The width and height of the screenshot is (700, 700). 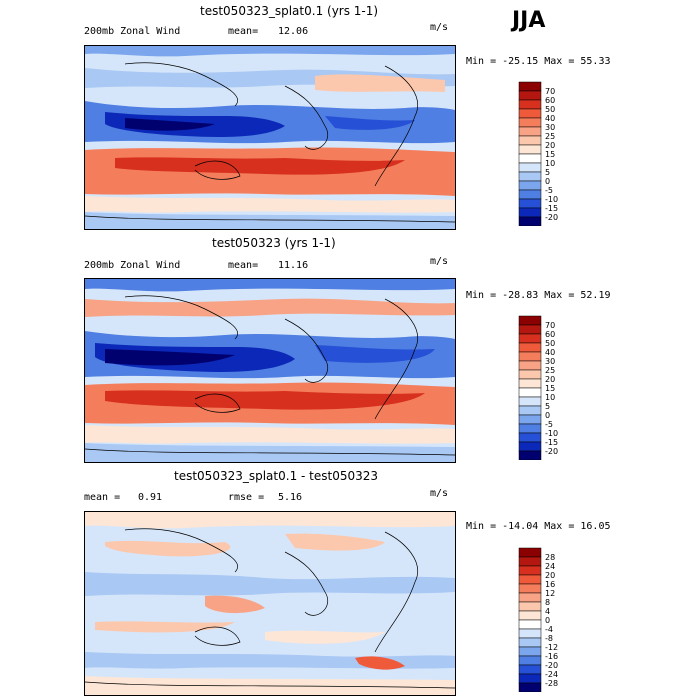 I want to click on colorbar-level-label: 16, so click(x=550, y=584).